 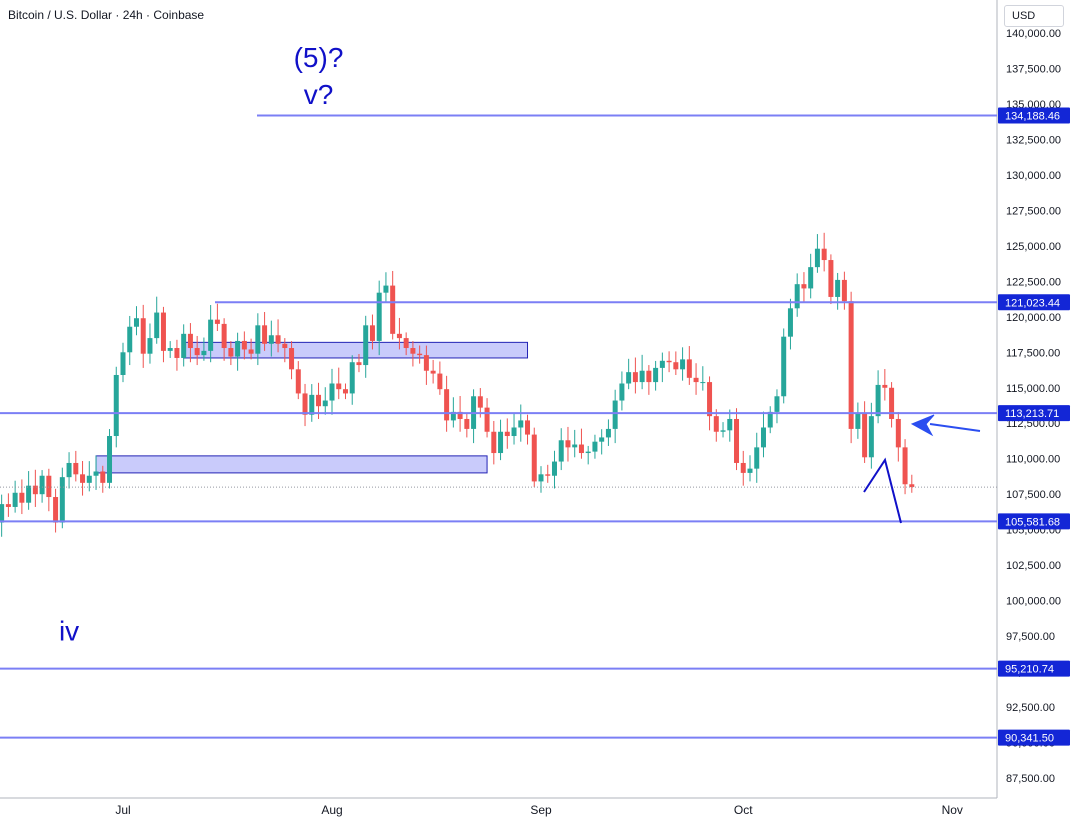 What do you see at coordinates (1033, 34) in the screenshot?
I see `y-tick-label: 140,000.00` at bounding box center [1033, 34].